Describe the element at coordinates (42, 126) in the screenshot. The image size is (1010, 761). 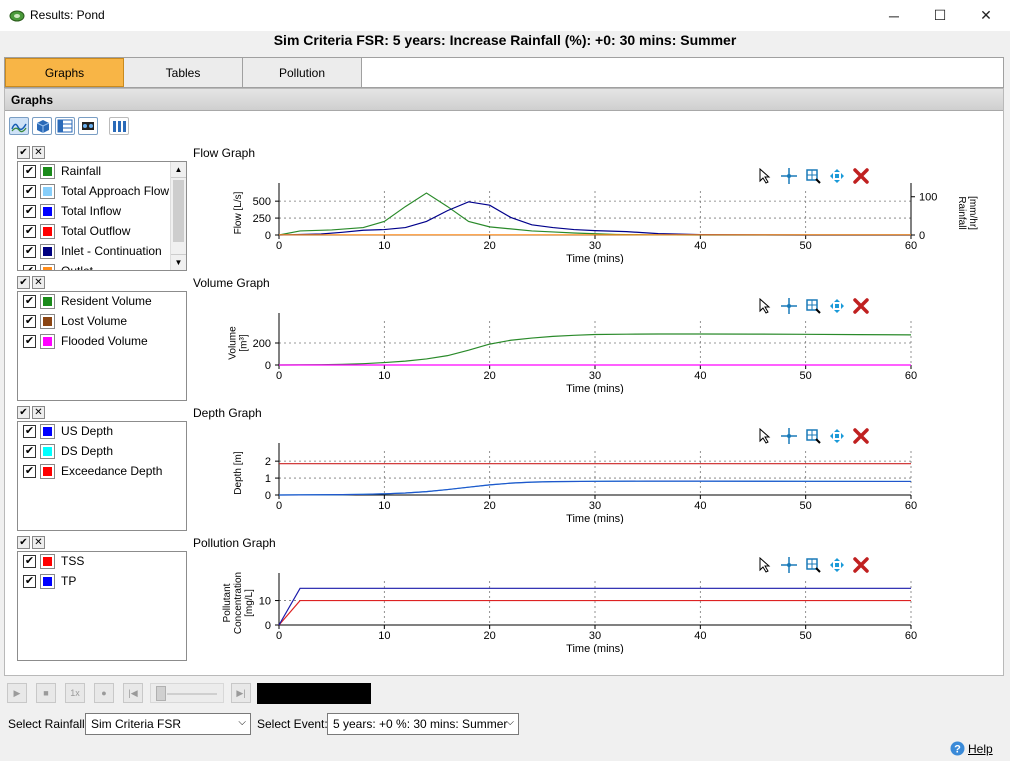
I see `3d-box-icon` at that location.